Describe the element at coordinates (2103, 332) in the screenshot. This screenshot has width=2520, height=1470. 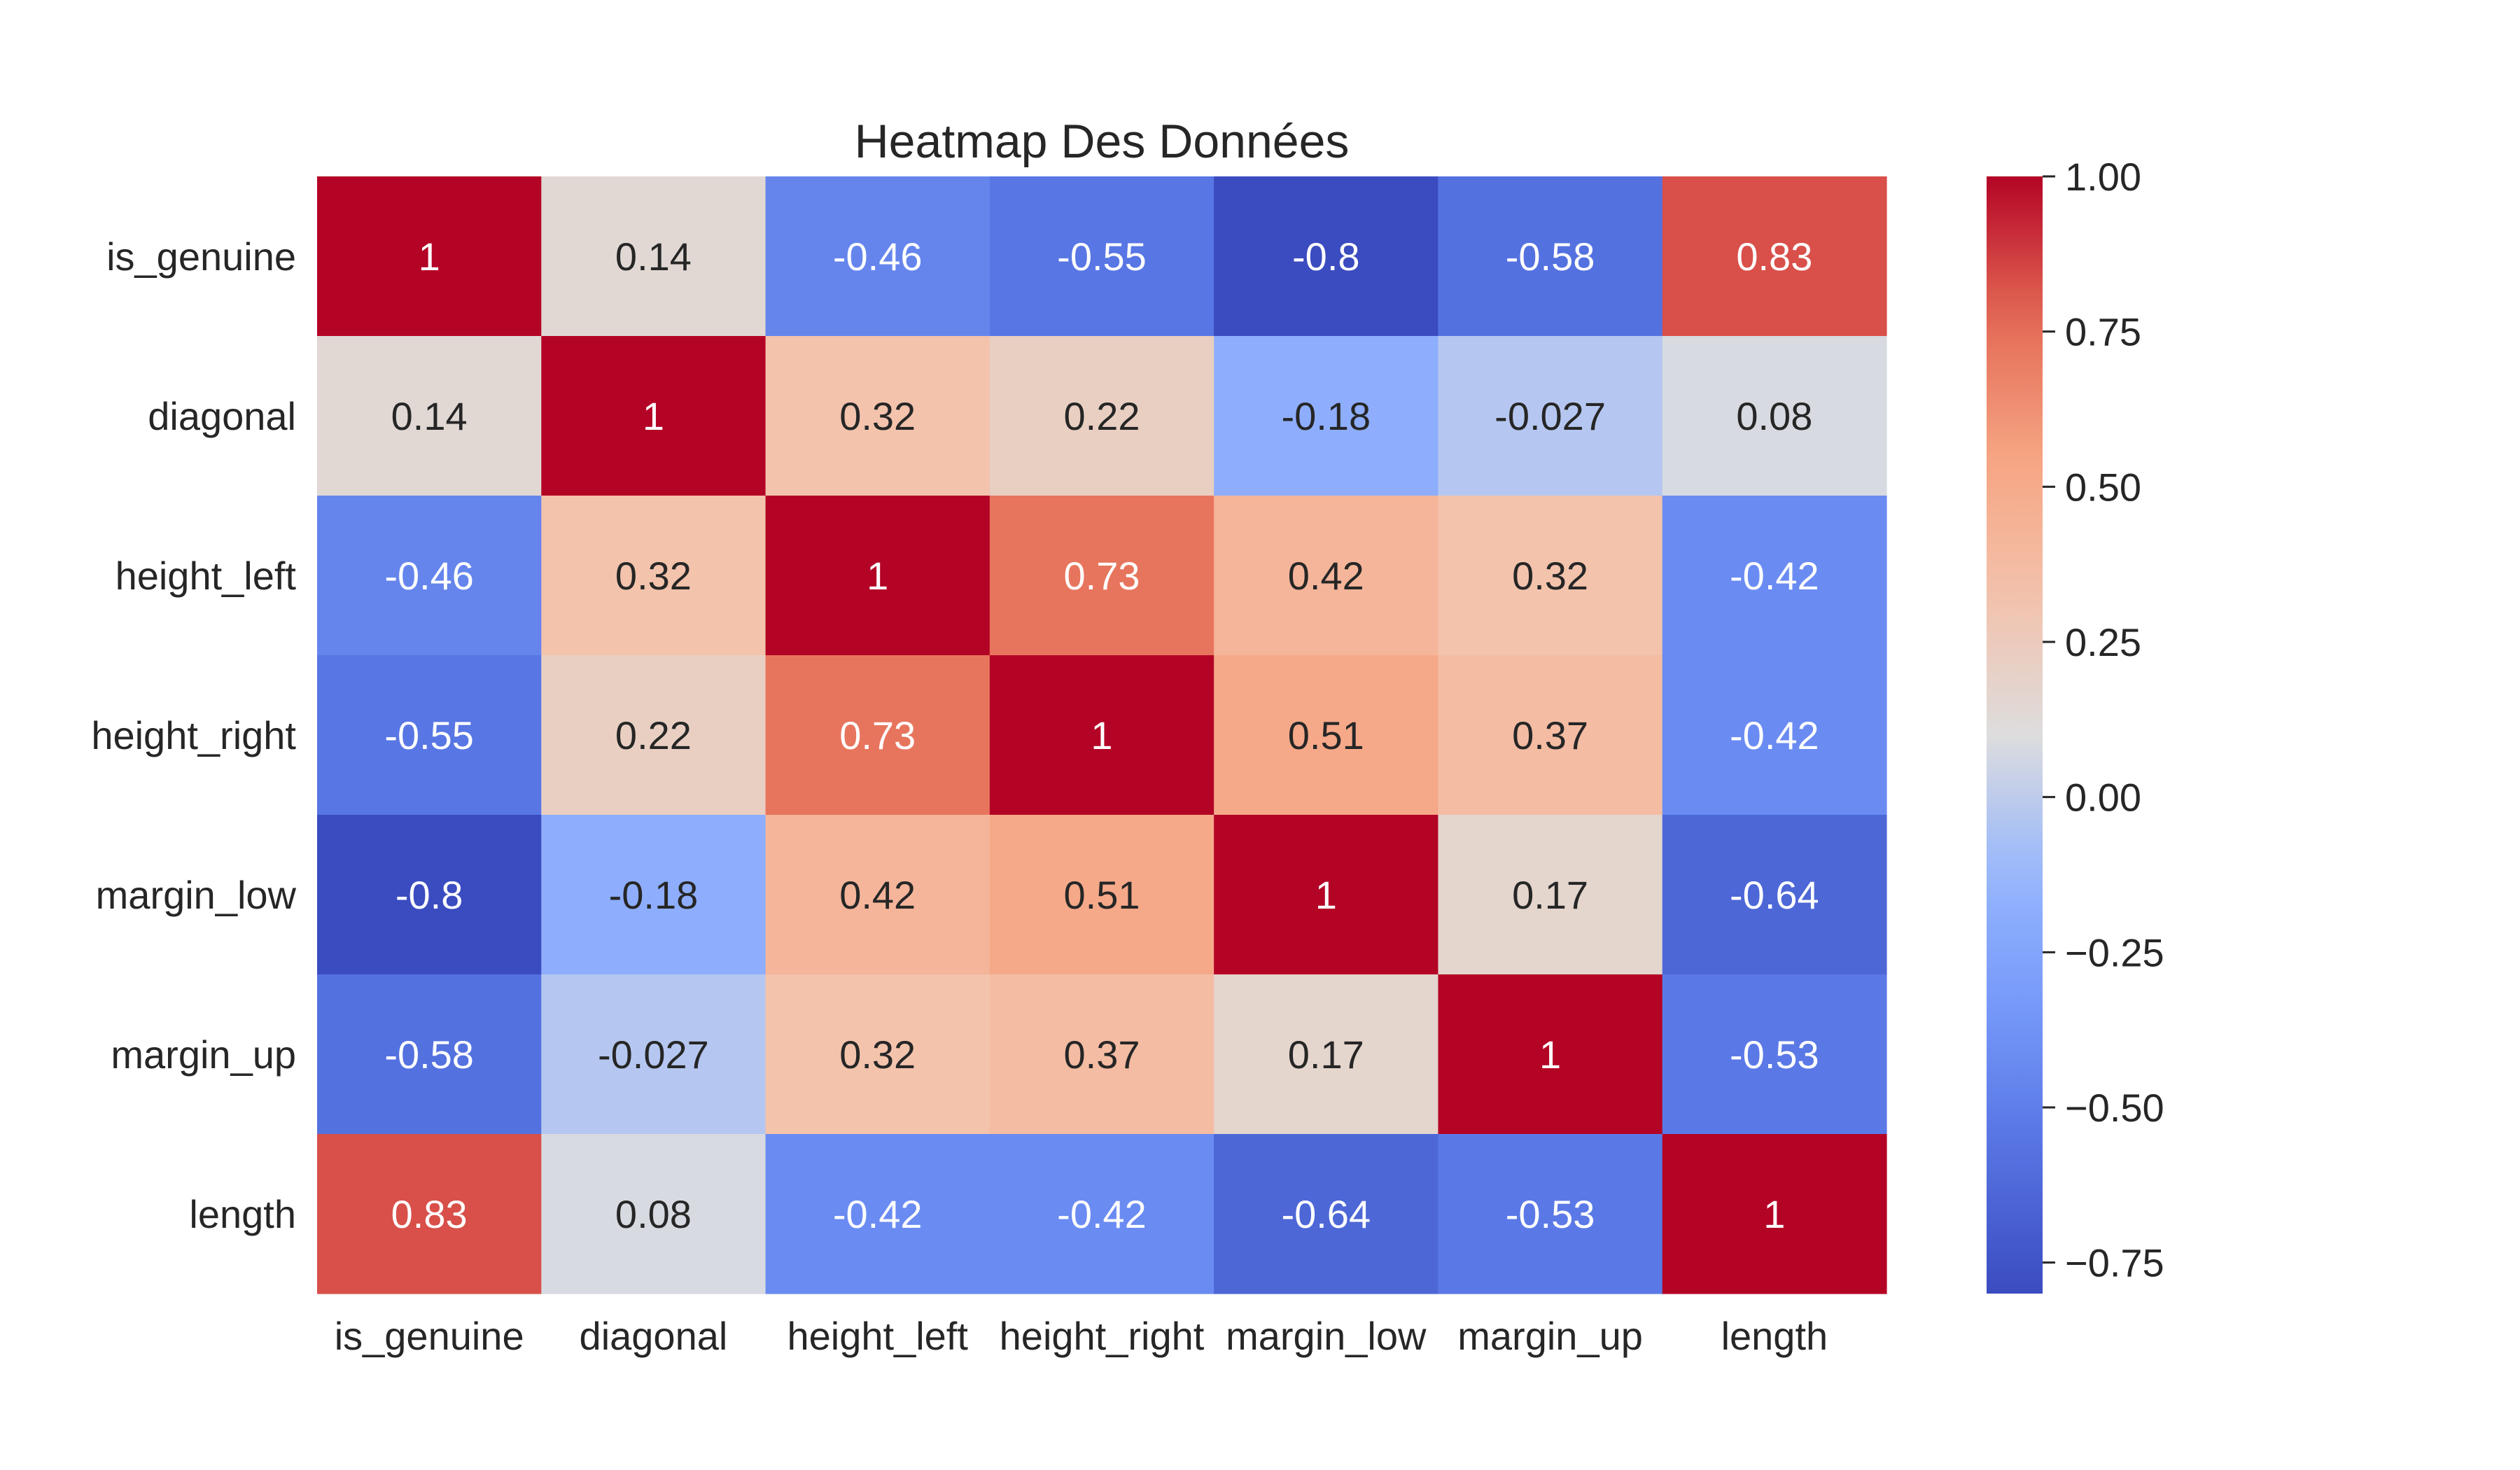
I see `colorbar-tick-label: 0.75` at that location.